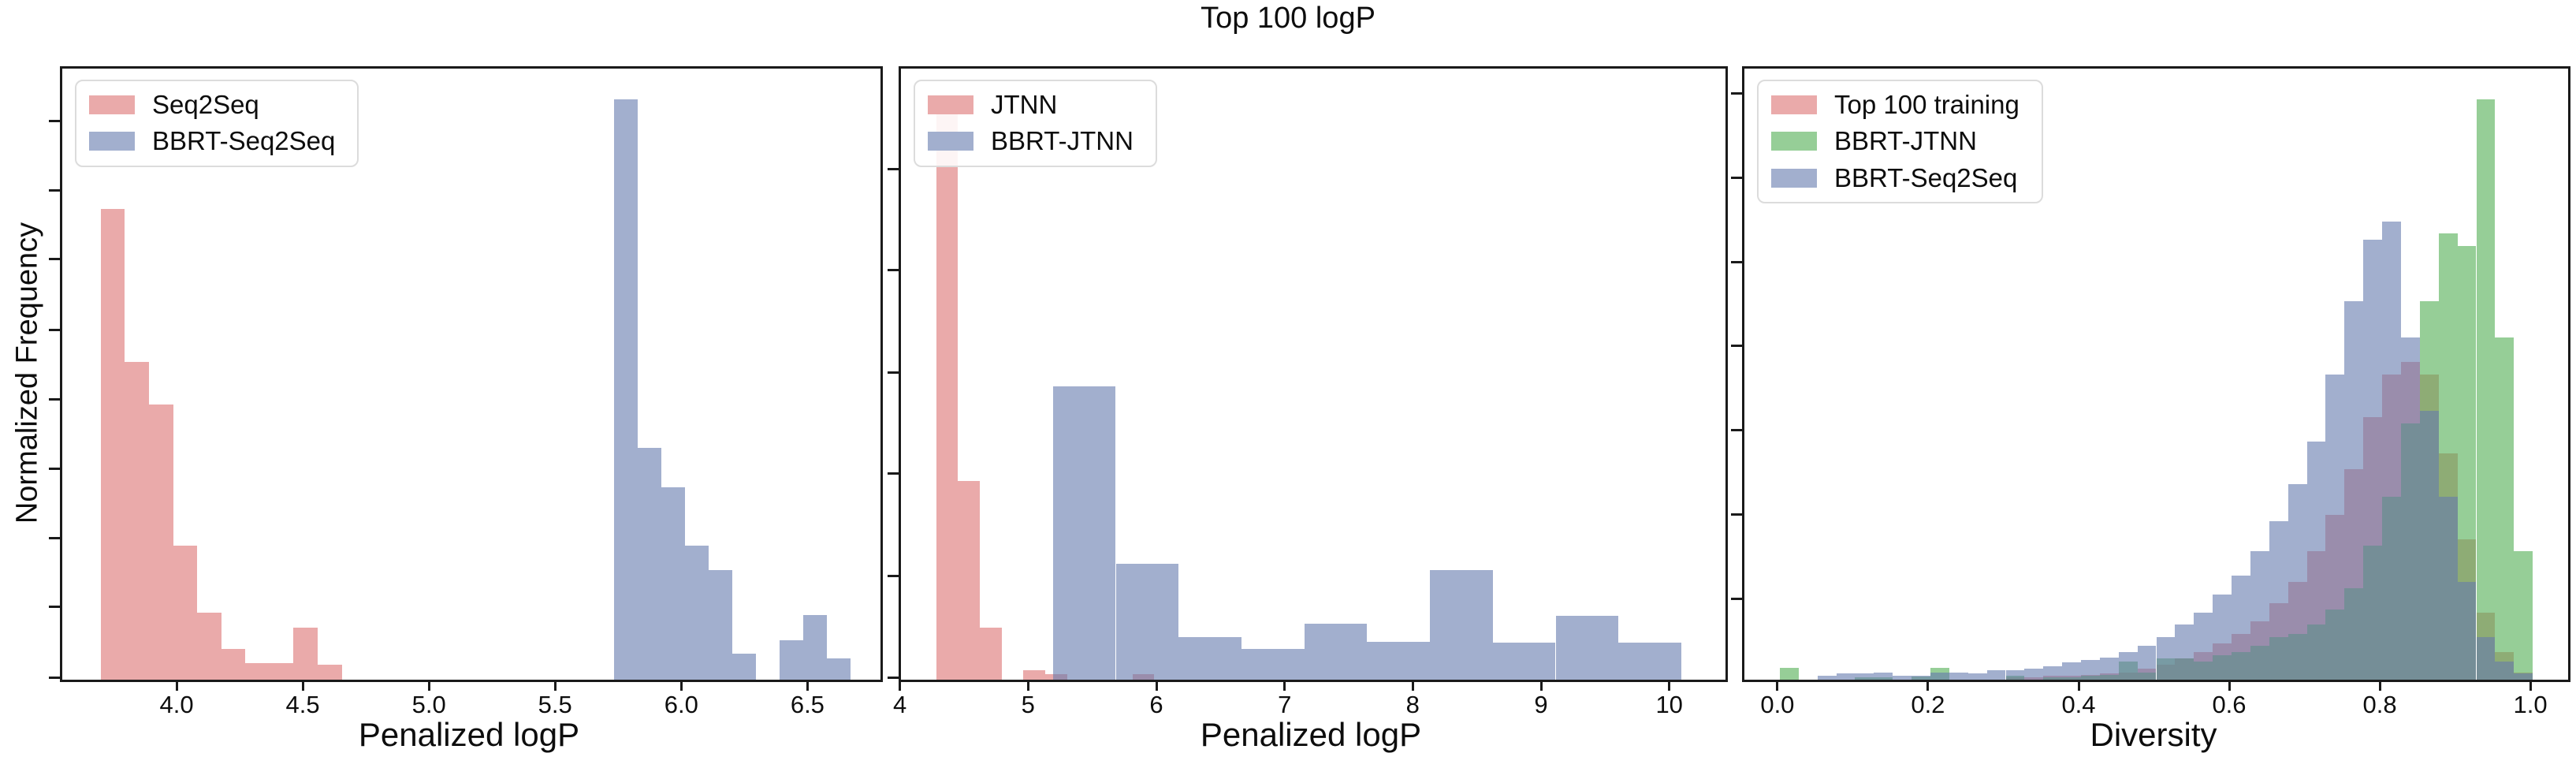  What do you see at coordinates (1928, 705) in the screenshot?
I see `x-tick-label: 0.2` at bounding box center [1928, 705].